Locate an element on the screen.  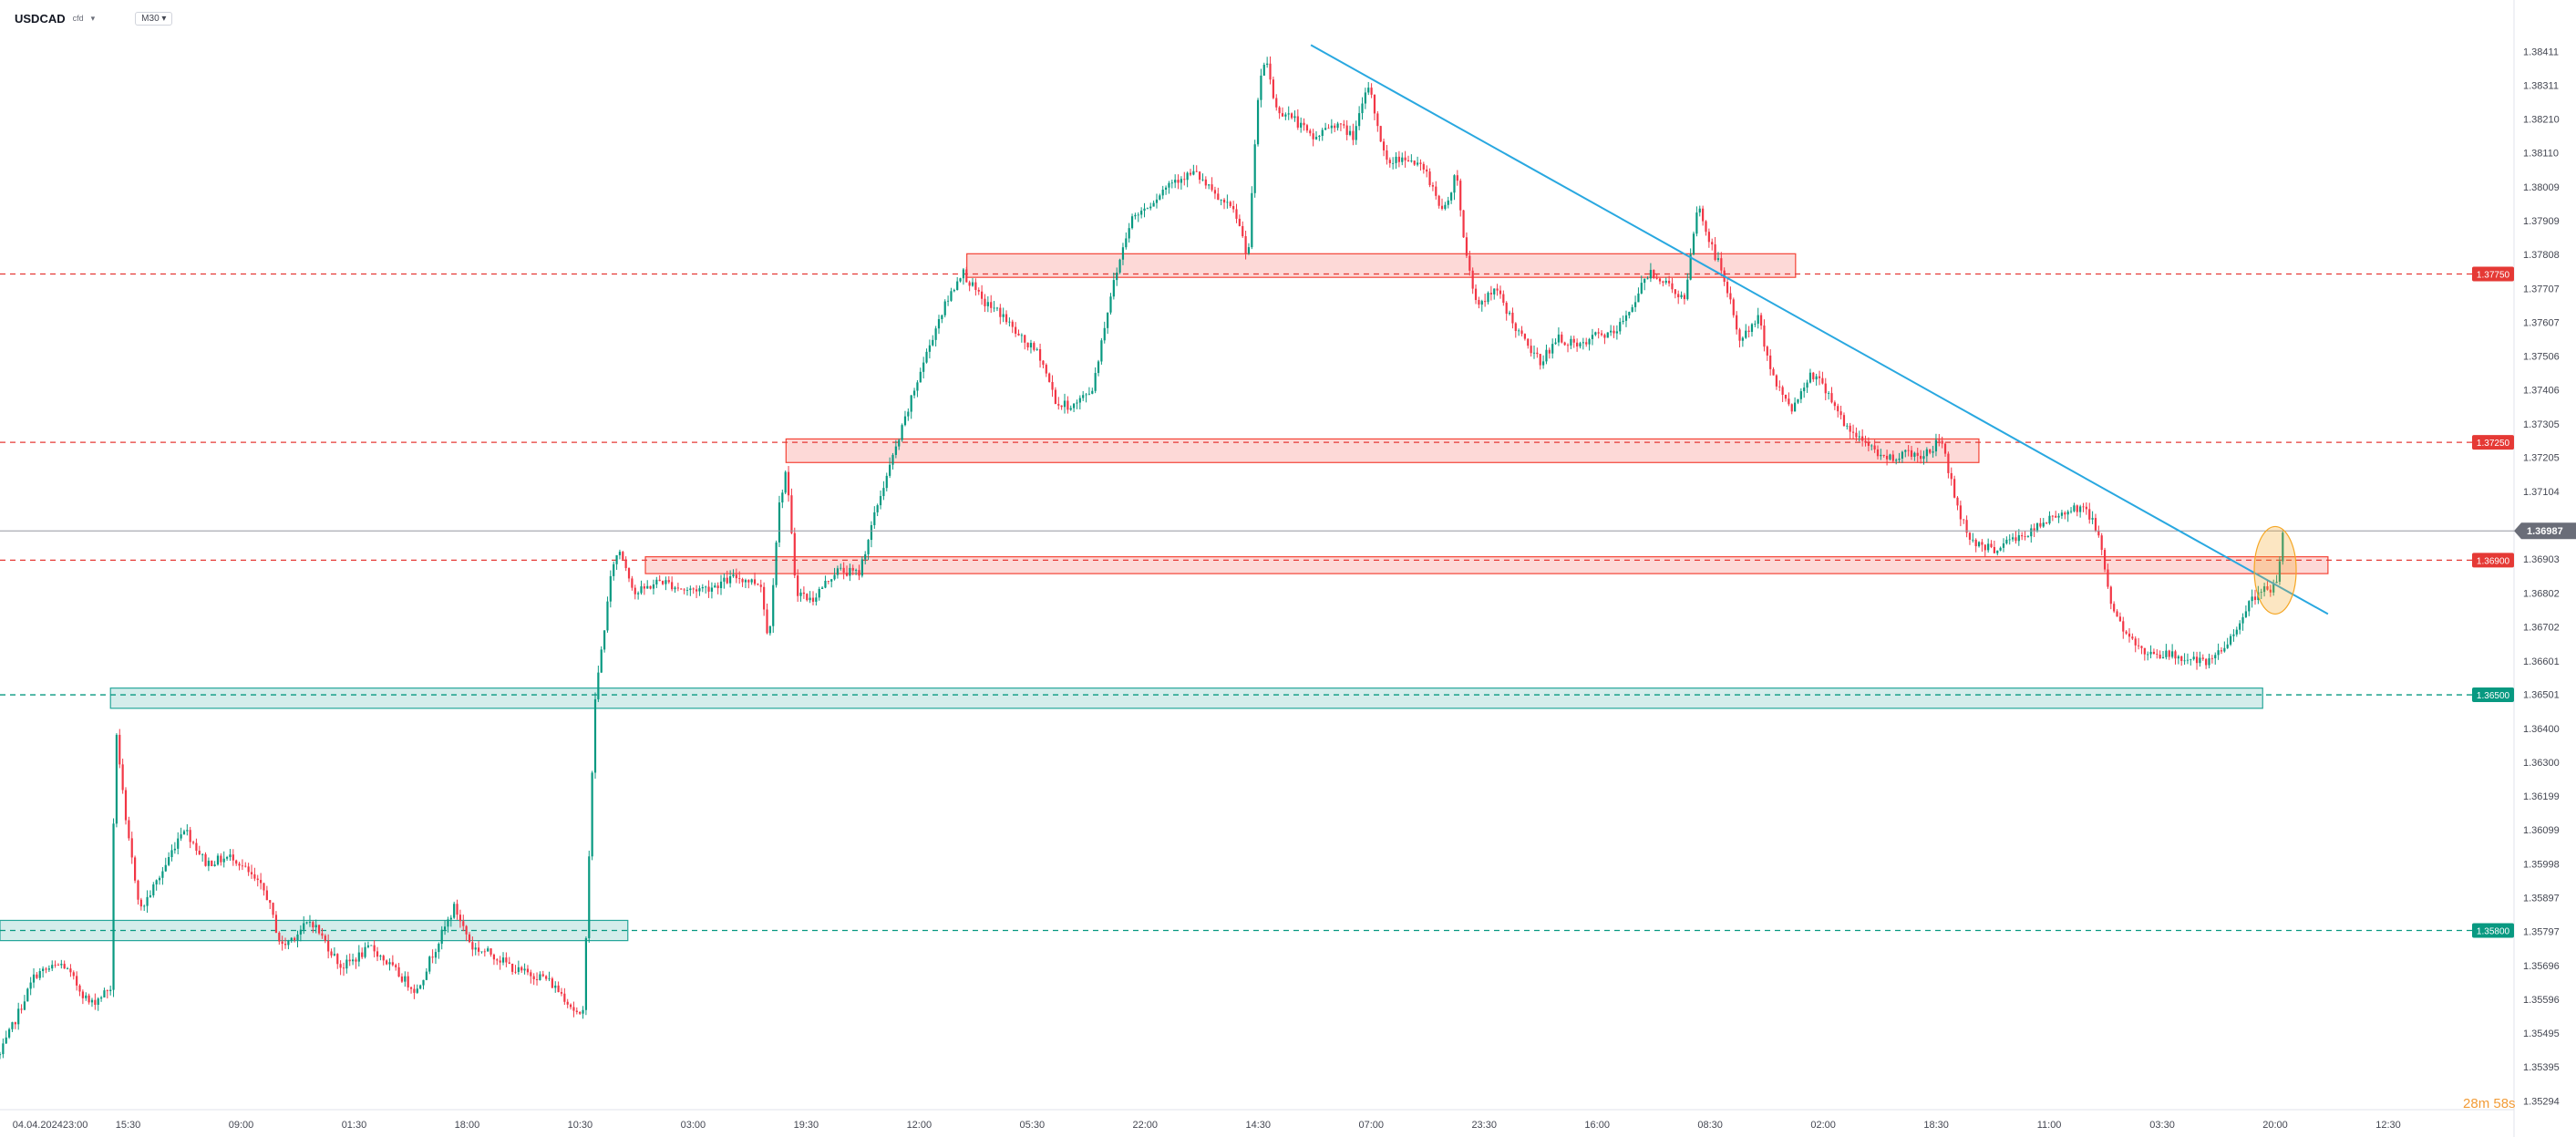
chevron-down-icon: ▾ is located at coordinates (93, 18).